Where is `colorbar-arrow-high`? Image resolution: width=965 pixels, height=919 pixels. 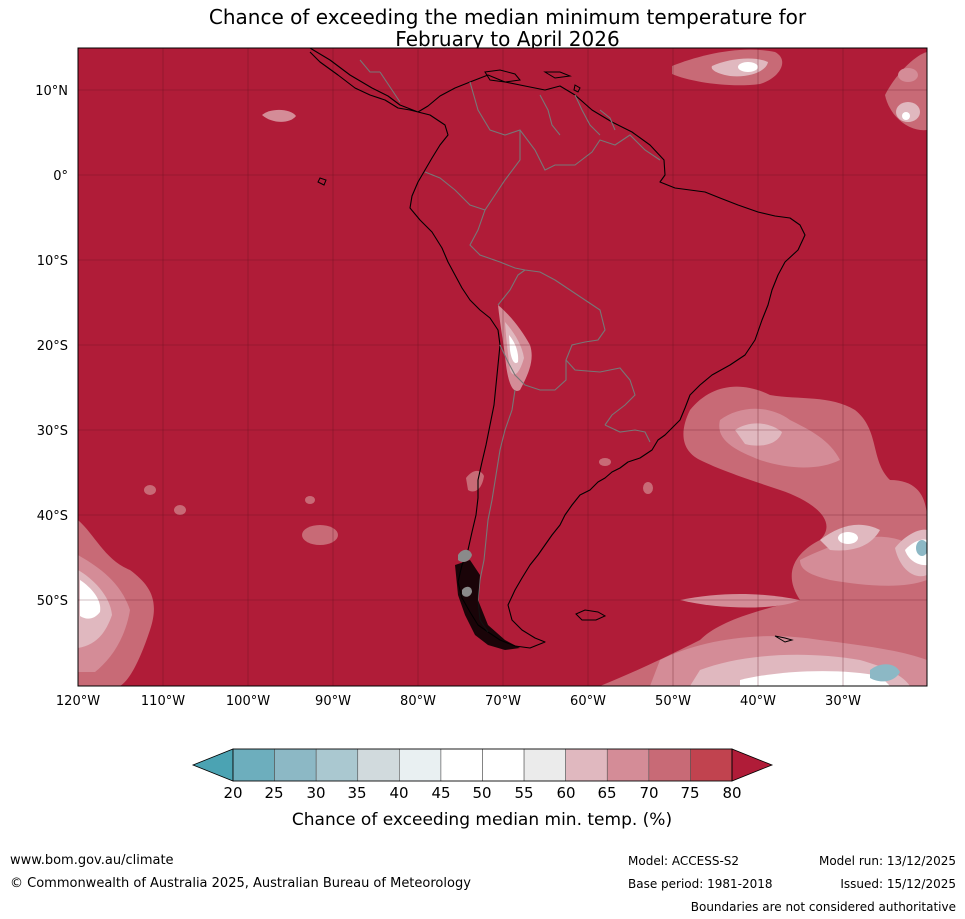 colorbar-arrow-high is located at coordinates (752, 765).